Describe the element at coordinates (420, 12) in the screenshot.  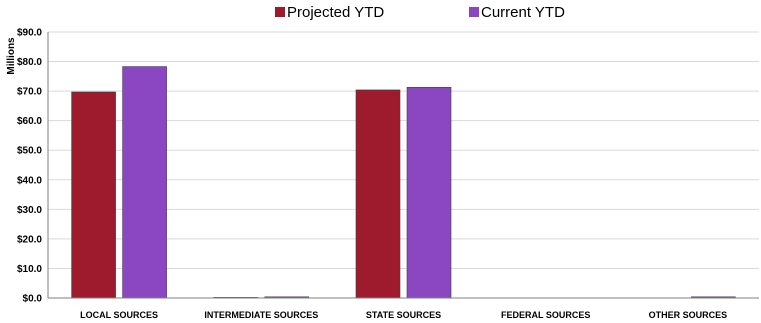
I see `legend: Projected YTD Current YTD` at that location.